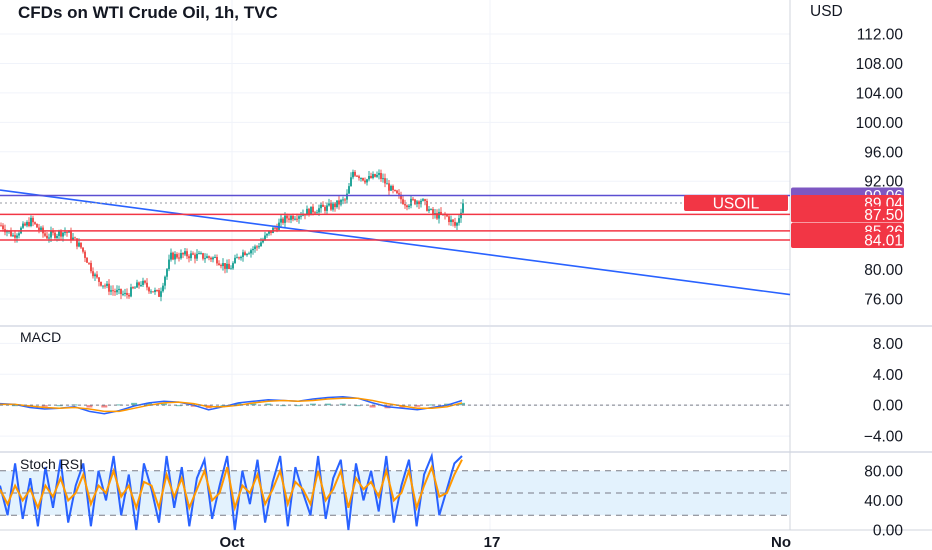 The image size is (932, 550). Describe the element at coordinates (888, 531) in the screenshot. I see `stoch-tick-2: 0.00` at that location.